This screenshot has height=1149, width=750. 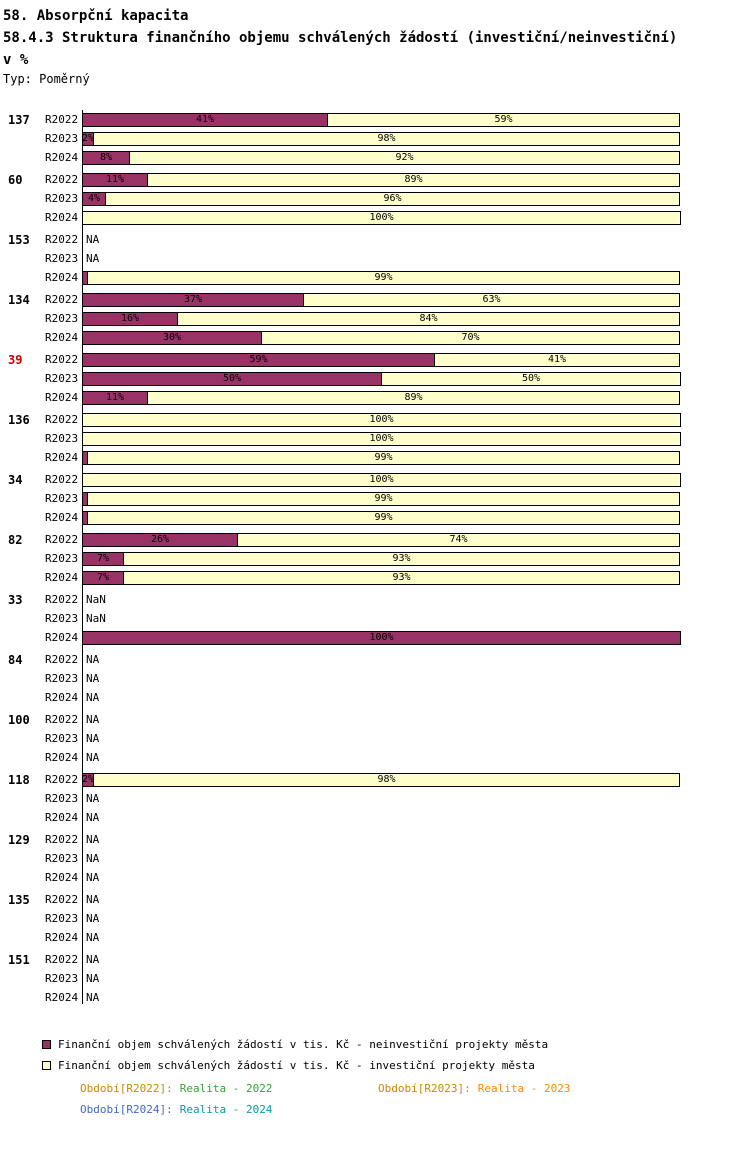 What do you see at coordinates (381, 397) in the screenshot?
I see `stacked-bar: 11% 89%` at bounding box center [381, 397].